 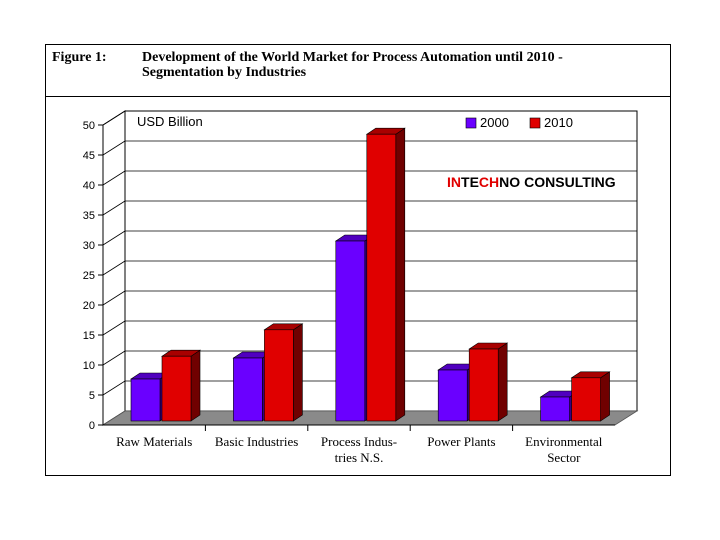 I want to click on x-tick-label: Process Indus-tries N.S., so click(x=359, y=449).